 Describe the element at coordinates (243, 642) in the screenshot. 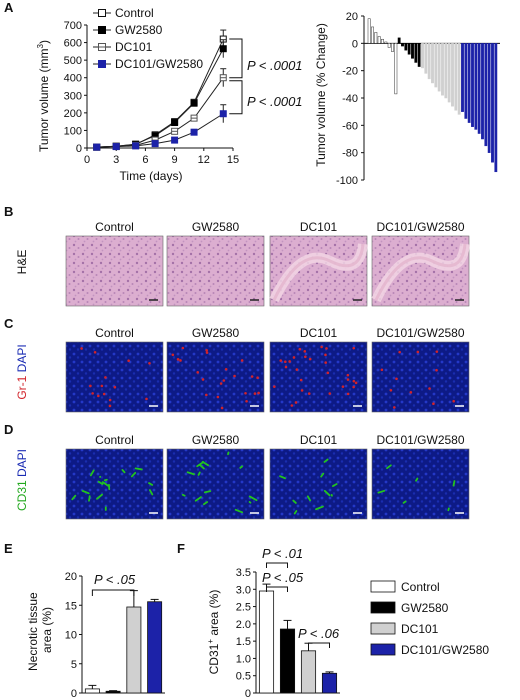

I see `cd31-tick-label: 1.5` at that location.